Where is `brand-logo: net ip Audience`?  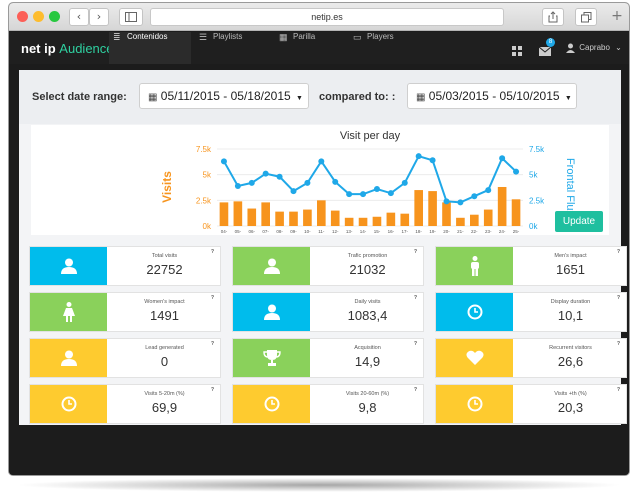 brand-logo: net ip Audience is located at coordinates (67, 48).